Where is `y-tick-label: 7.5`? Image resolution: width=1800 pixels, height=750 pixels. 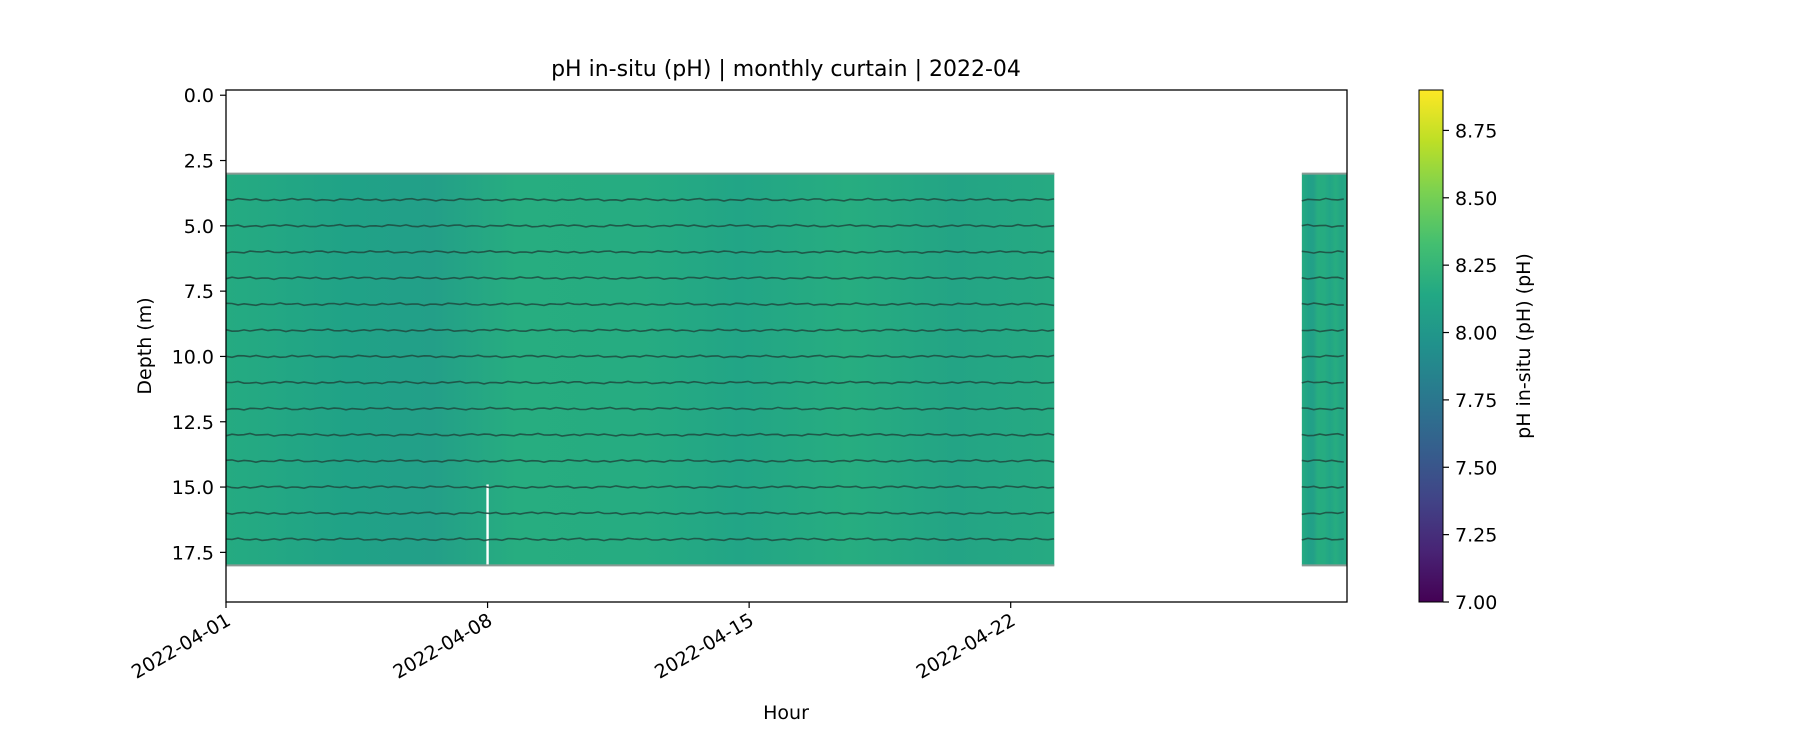 y-tick-label: 7.5 is located at coordinates (199, 292).